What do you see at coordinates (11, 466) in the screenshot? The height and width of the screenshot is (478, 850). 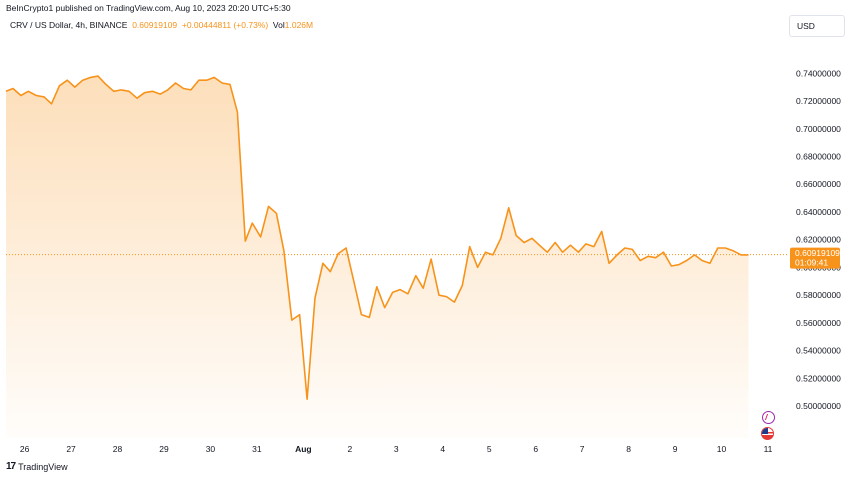 I see `tradingview-mark-icon: 17` at bounding box center [11, 466].